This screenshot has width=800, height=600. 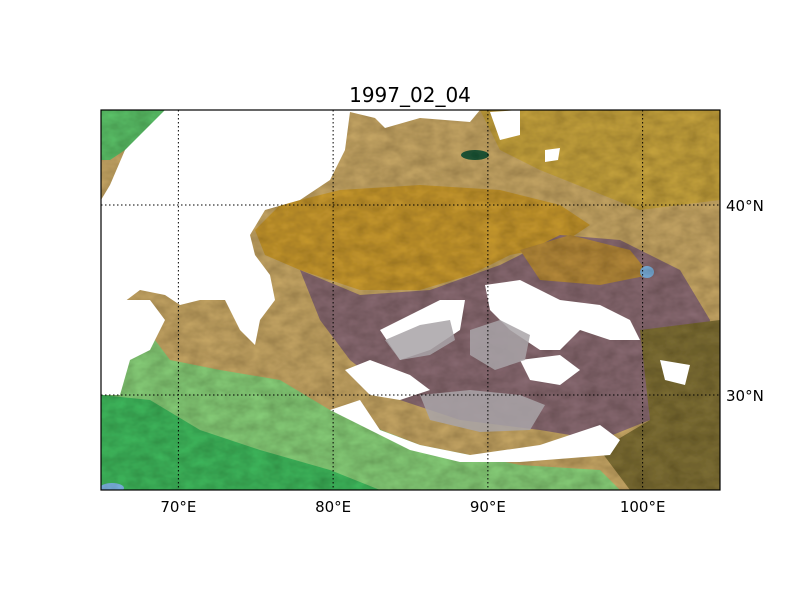 I want to click on lake-issyk-kul, so click(x=475, y=155).